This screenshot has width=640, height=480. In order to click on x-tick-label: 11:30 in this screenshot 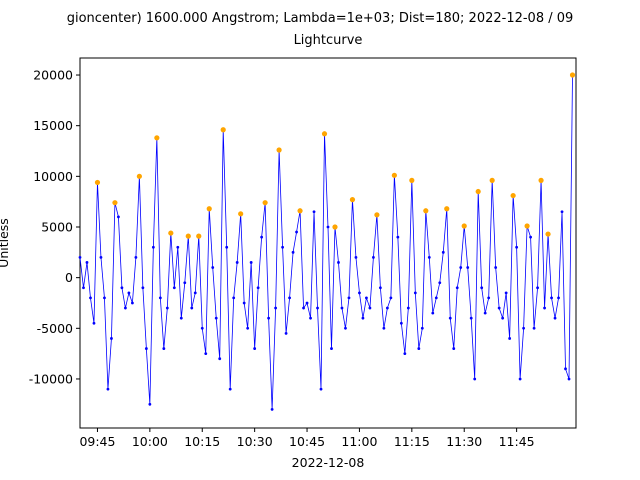, I will do `click(464, 441)`.